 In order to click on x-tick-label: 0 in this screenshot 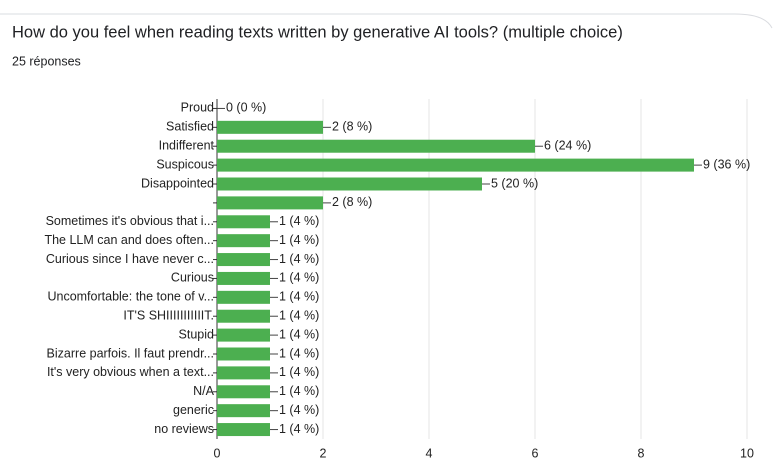, I will do `click(217, 453)`.